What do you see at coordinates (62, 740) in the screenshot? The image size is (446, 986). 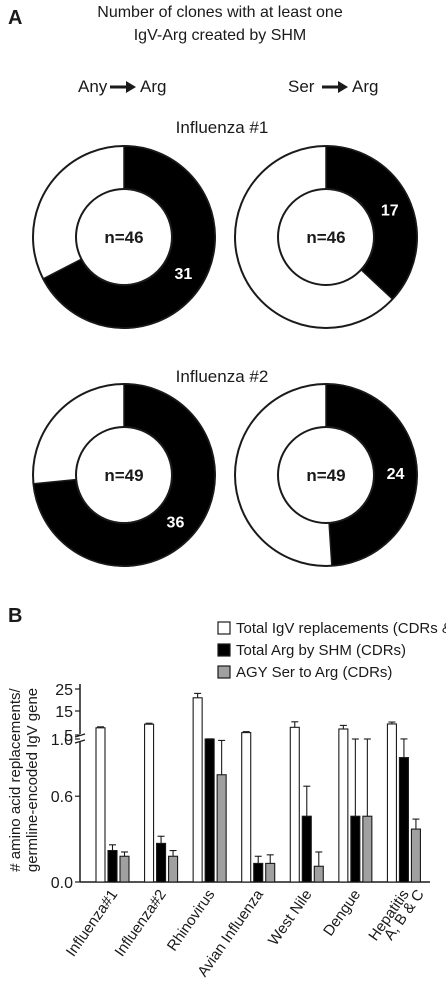 I see `y-tick-label: 1.0` at bounding box center [62, 740].